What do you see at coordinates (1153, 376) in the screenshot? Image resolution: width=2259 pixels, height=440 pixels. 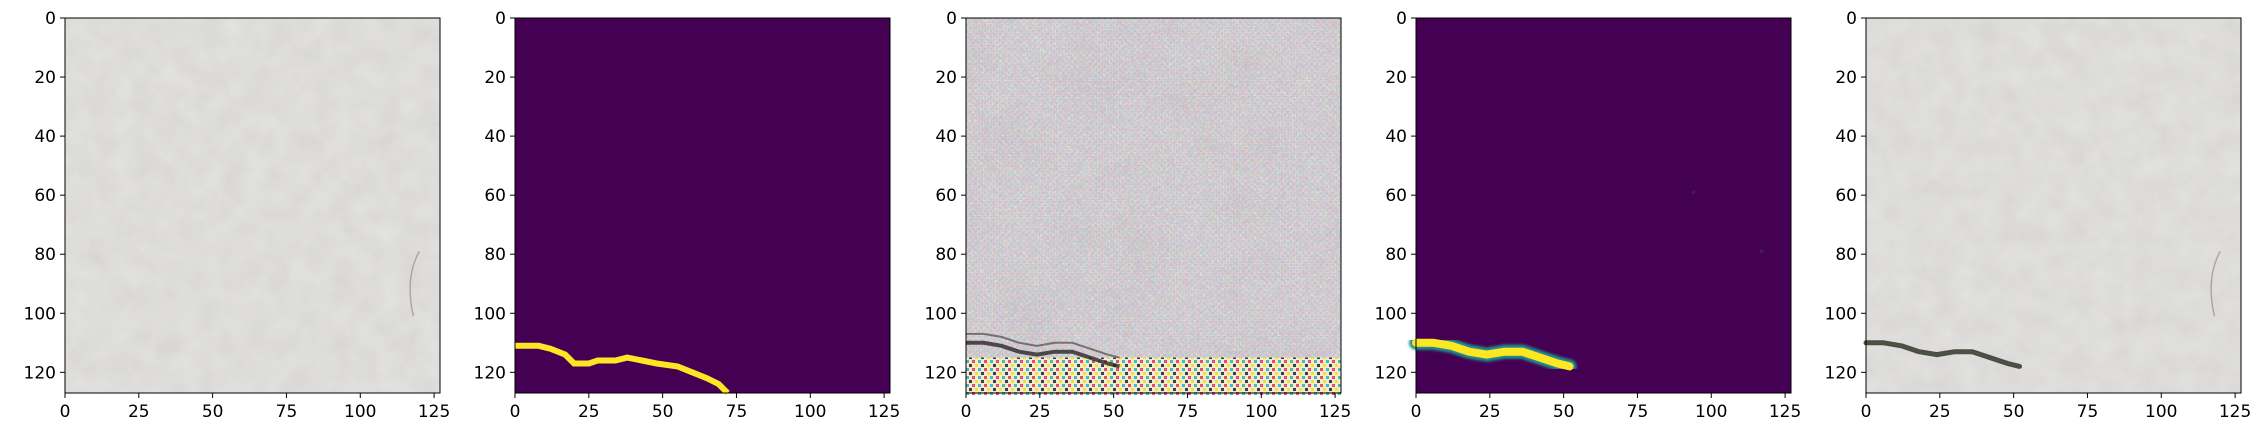 I see `gen-bottom-band` at bounding box center [1153, 376].